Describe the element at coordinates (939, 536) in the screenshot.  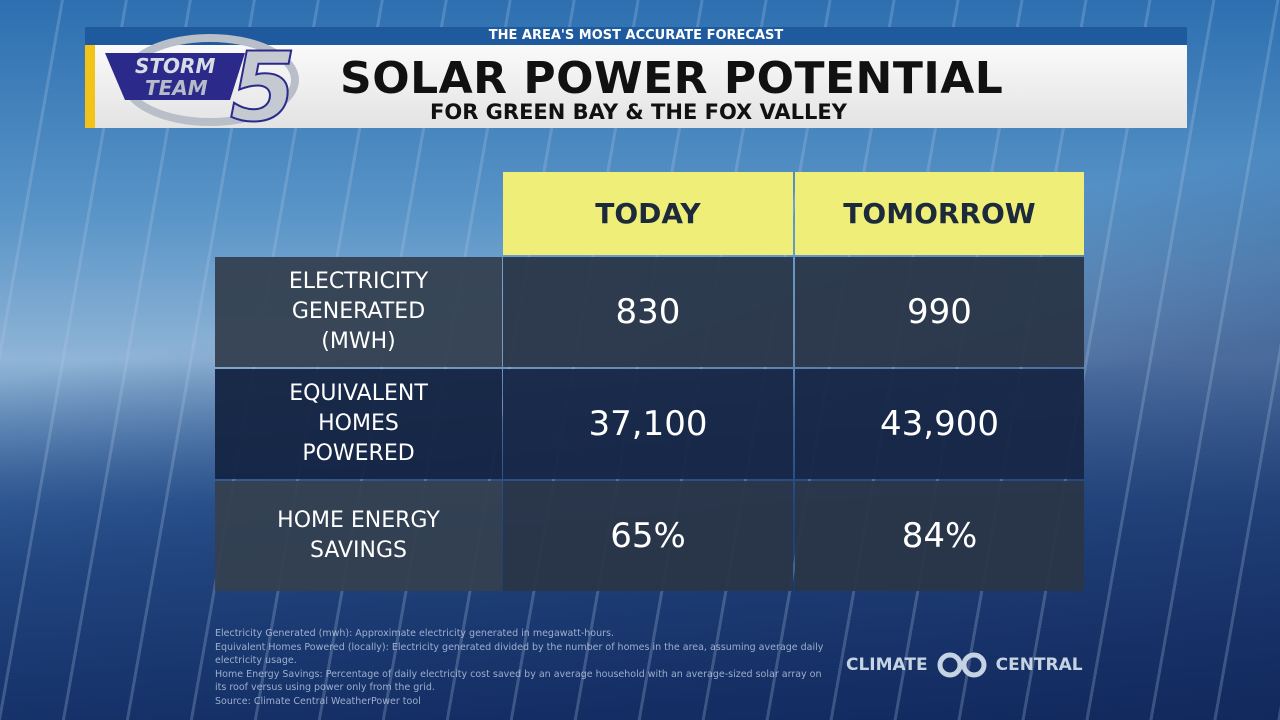
I see `tomorrow-value: 84%` at that location.